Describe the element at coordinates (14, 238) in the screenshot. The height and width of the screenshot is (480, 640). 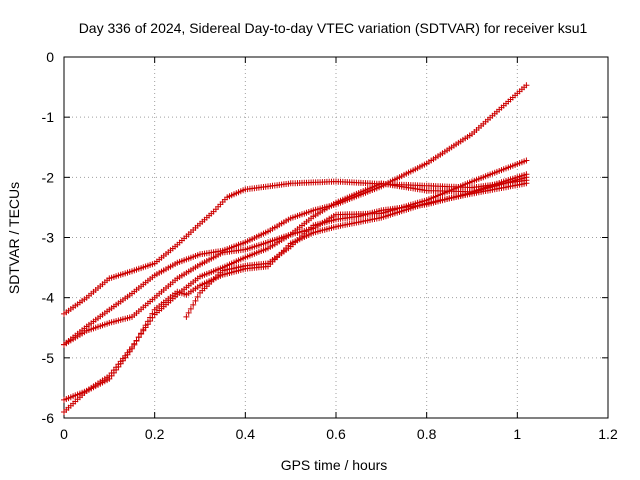
I see `y-axis-label: SDTVAR / TECUs` at that location.